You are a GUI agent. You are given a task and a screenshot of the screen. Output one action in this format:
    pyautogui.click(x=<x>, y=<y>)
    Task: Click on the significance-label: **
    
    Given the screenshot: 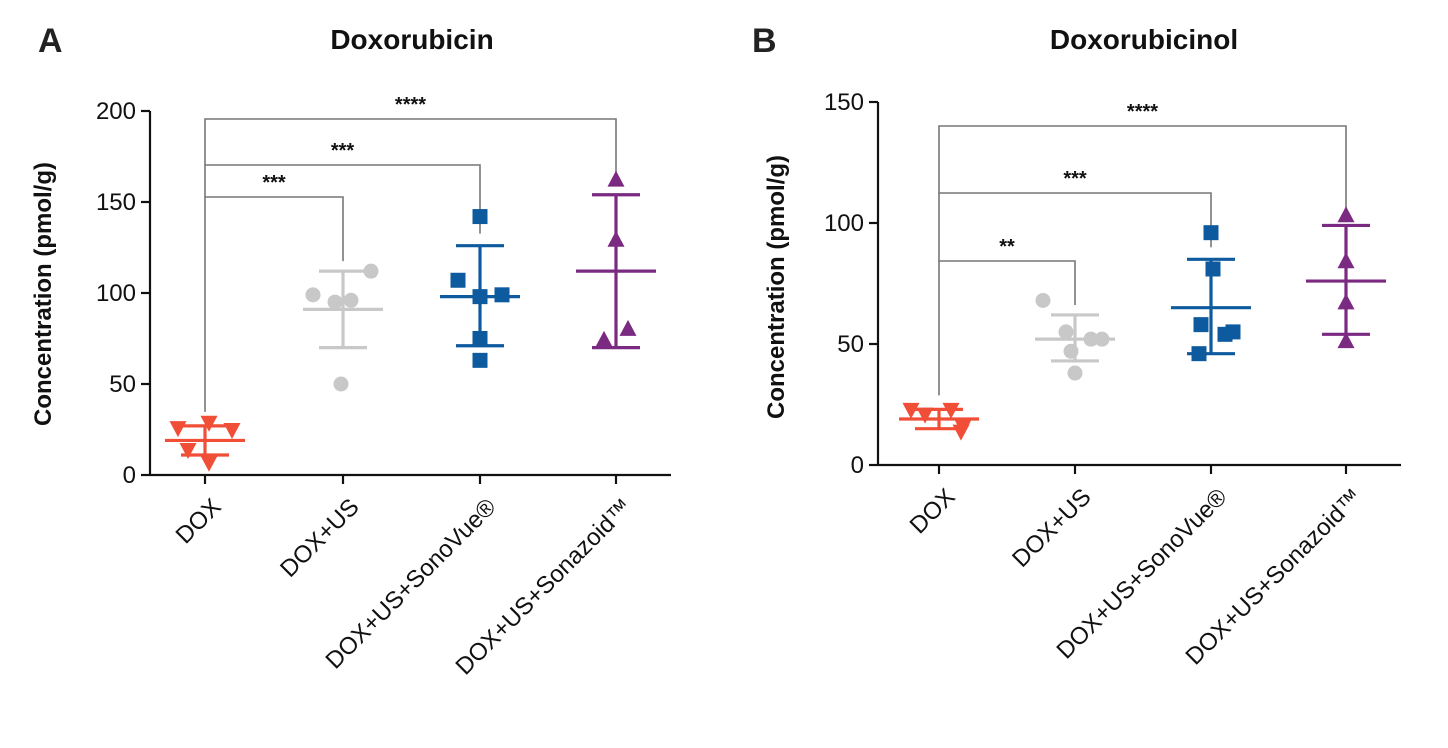 What is the action you would take?
    pyautogui.click(x=1007, y=247)
    